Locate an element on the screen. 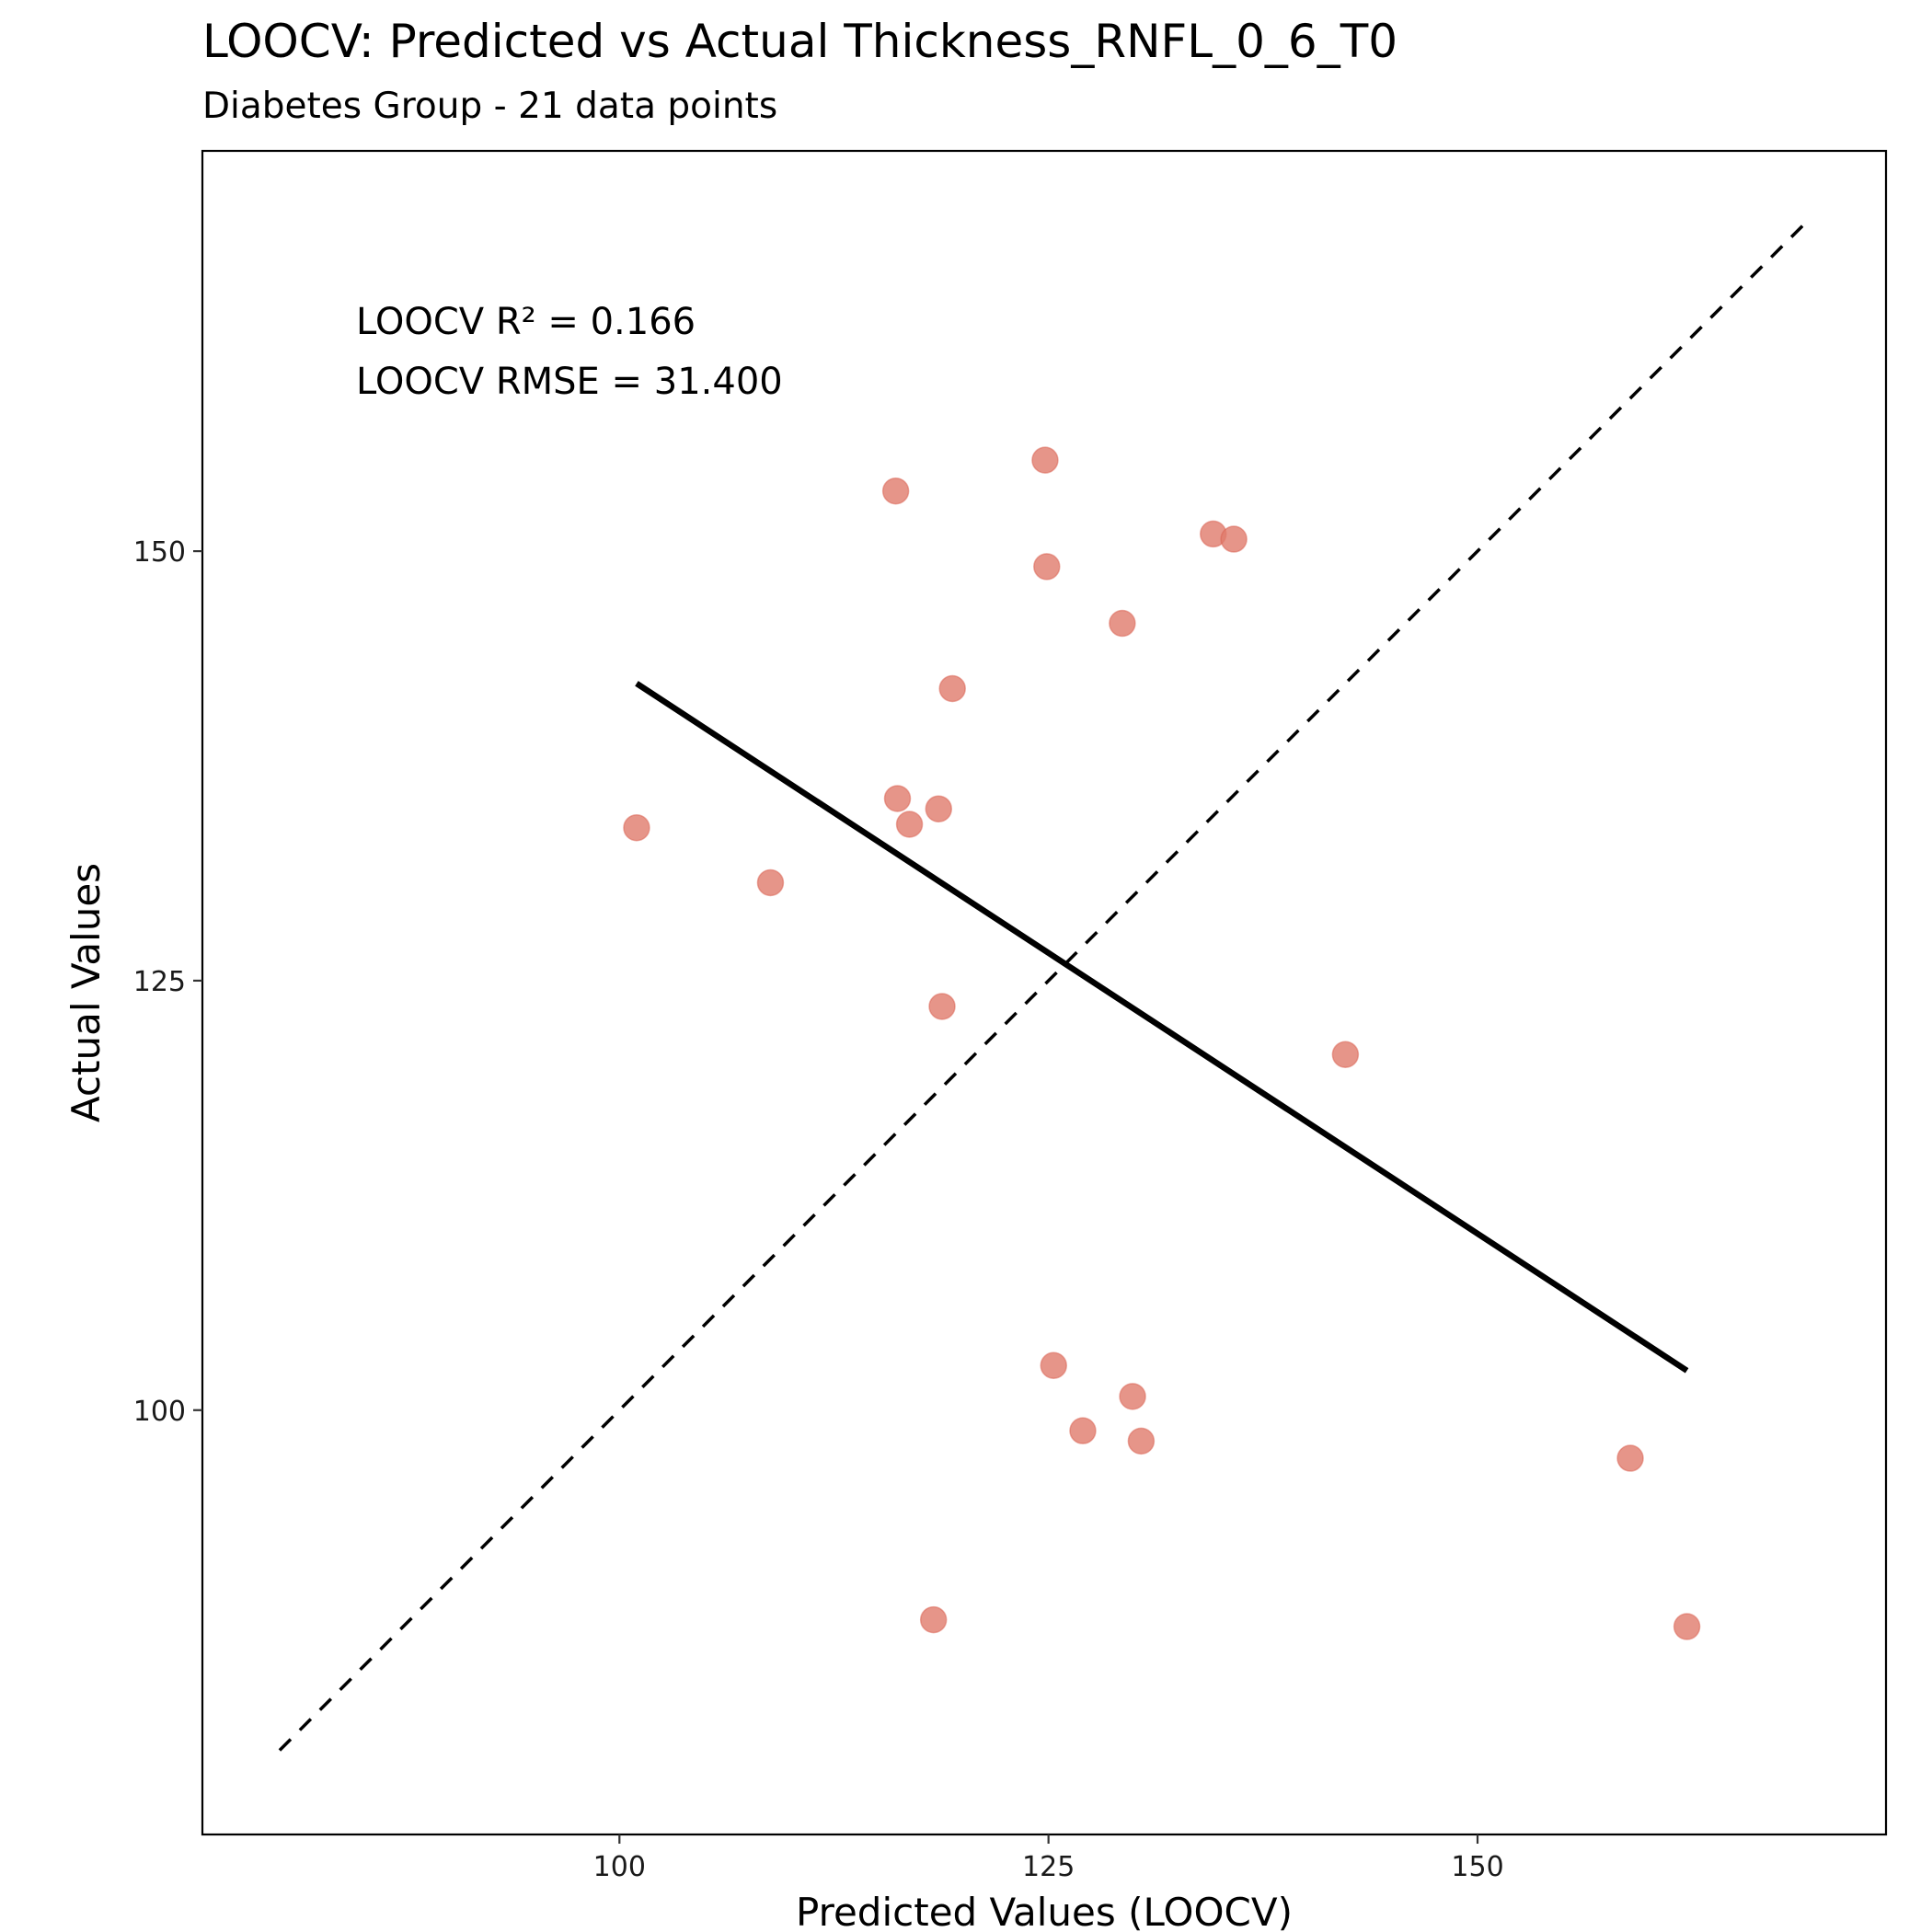 Image resolution: width=1932 pixels, height=1932 pixels. y-tick-label: 150 is located at coordinates (159, 552).